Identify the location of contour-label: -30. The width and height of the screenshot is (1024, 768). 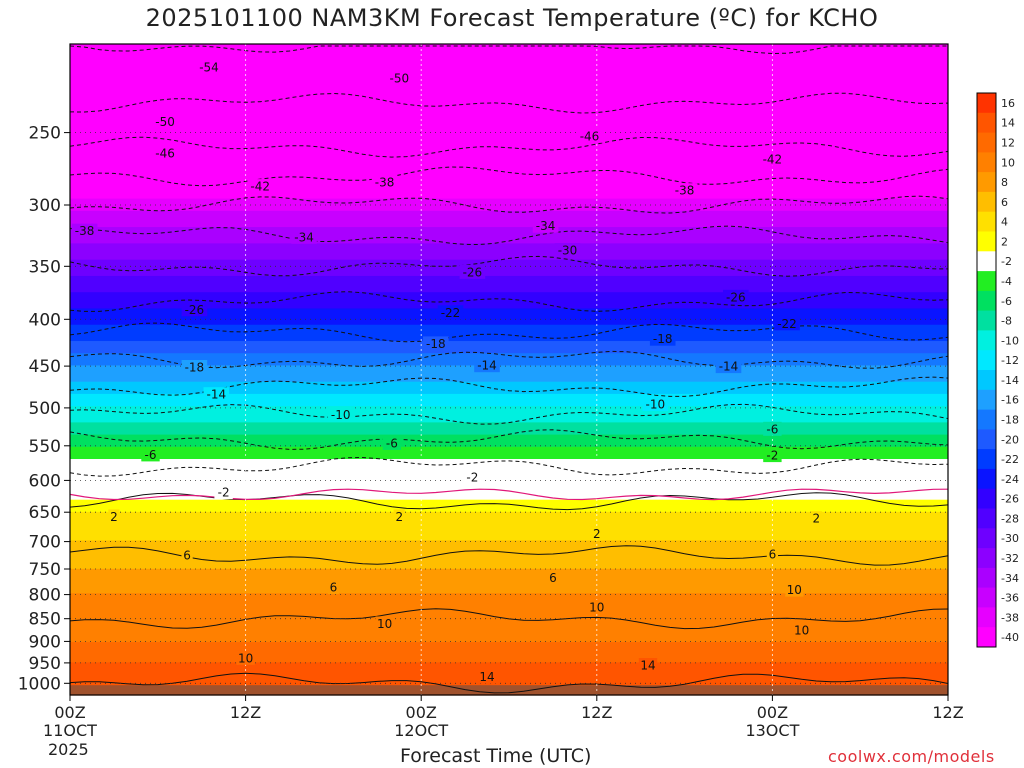
(568, 251).